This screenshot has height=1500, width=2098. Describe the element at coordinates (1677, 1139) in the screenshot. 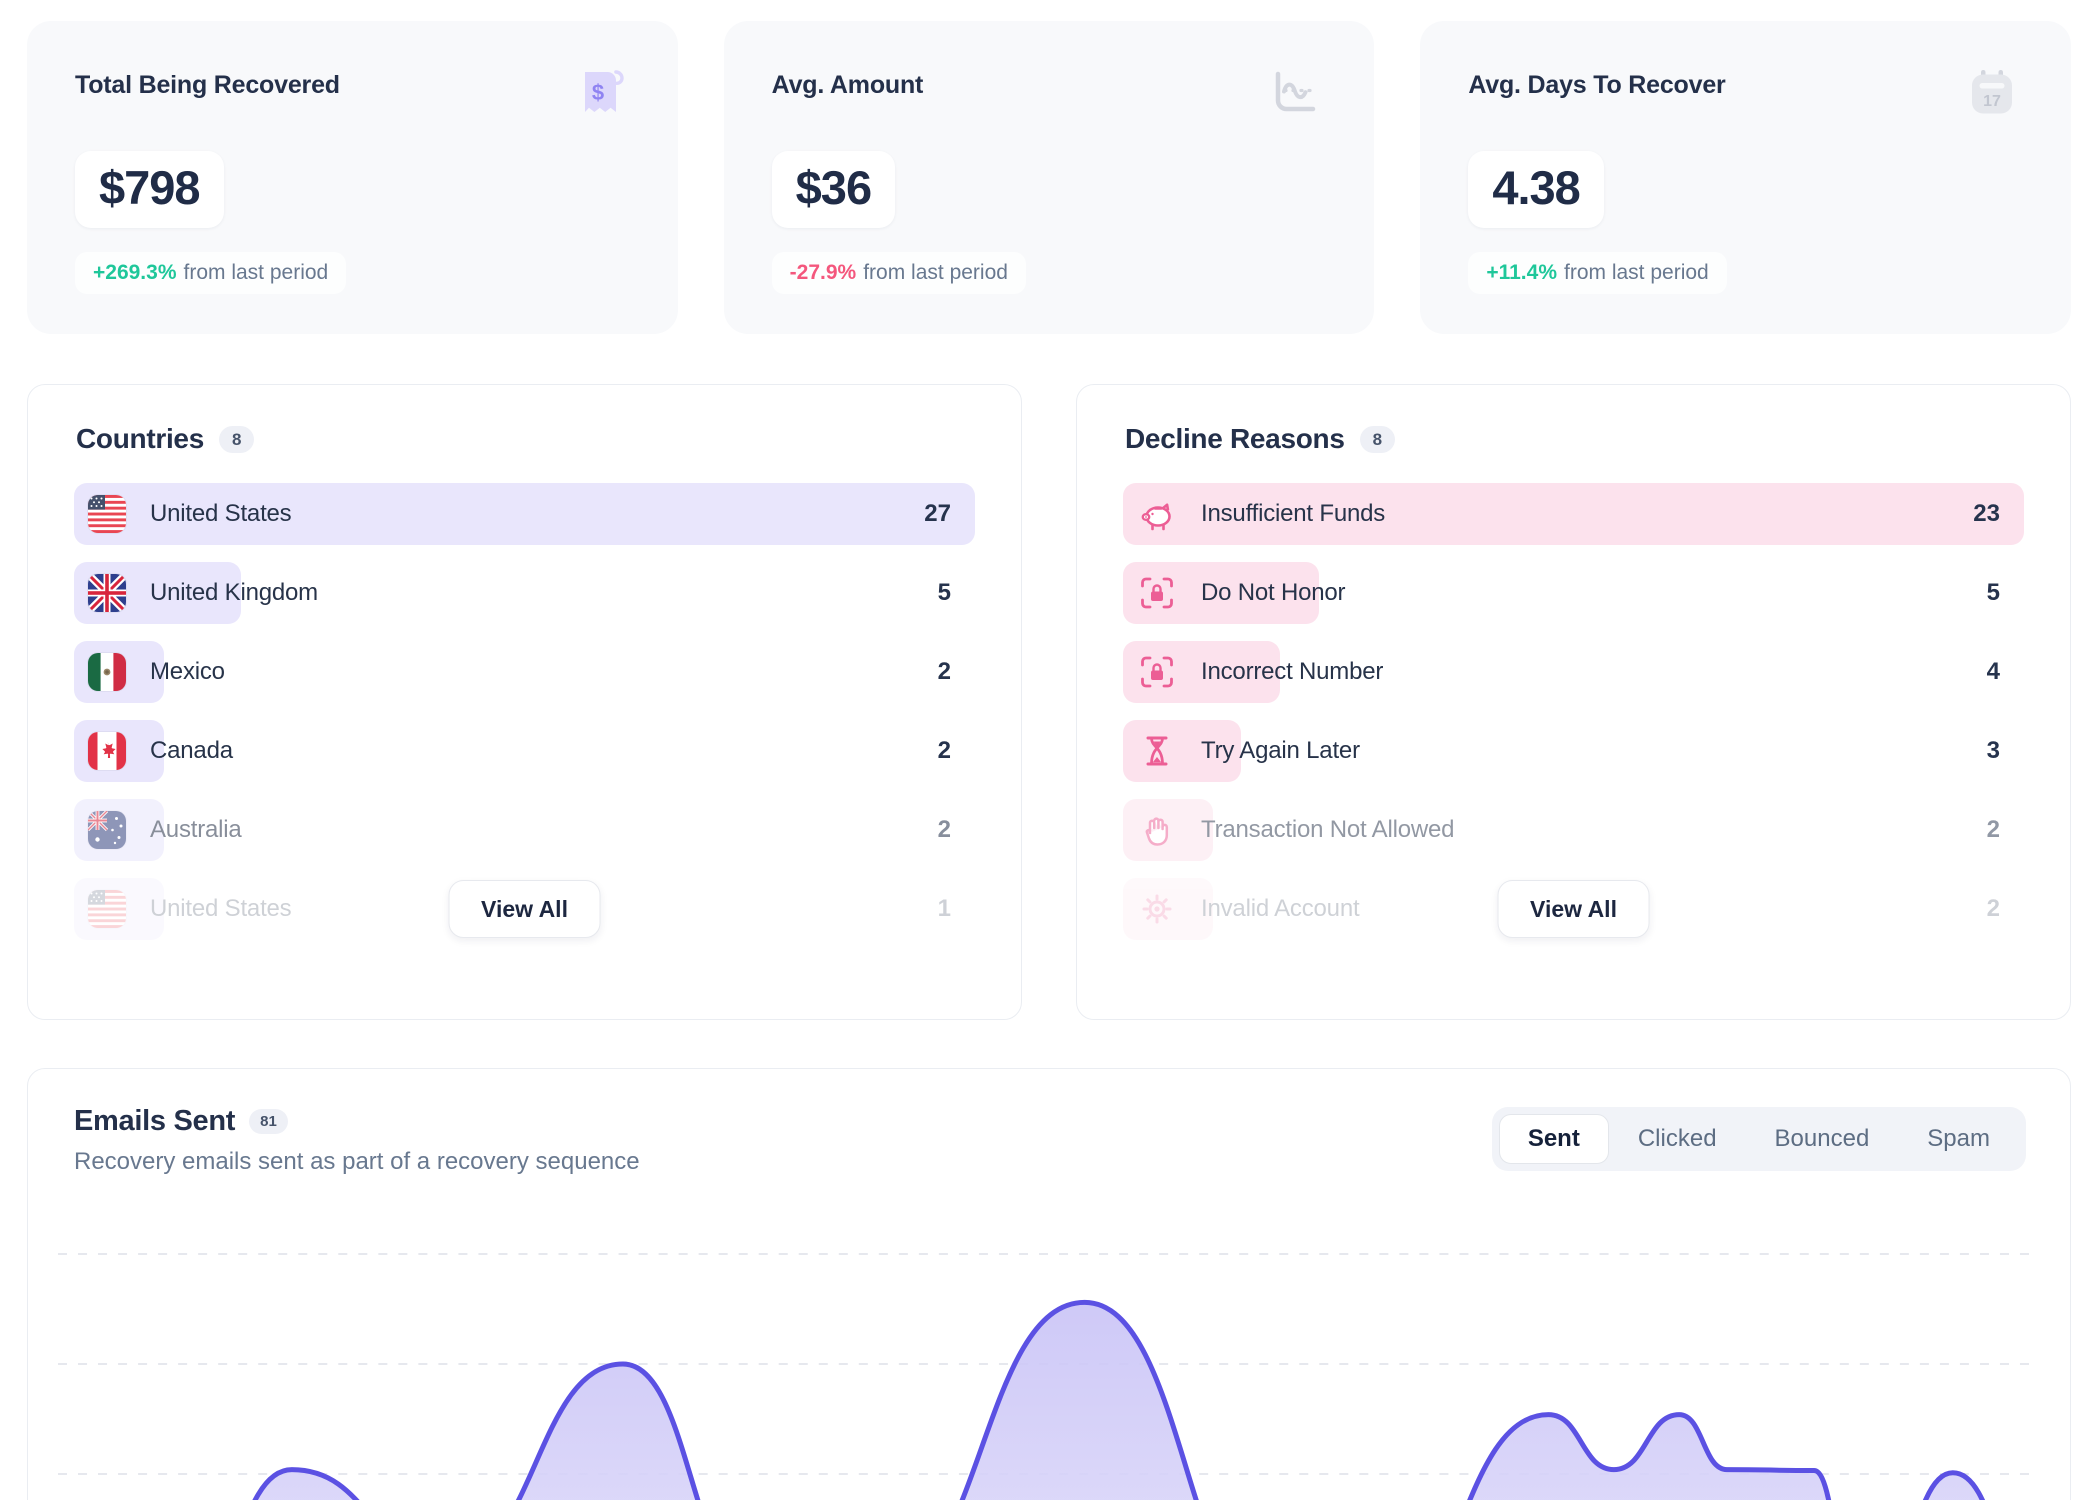

I see `tab-clicked: Clicked` at that location.